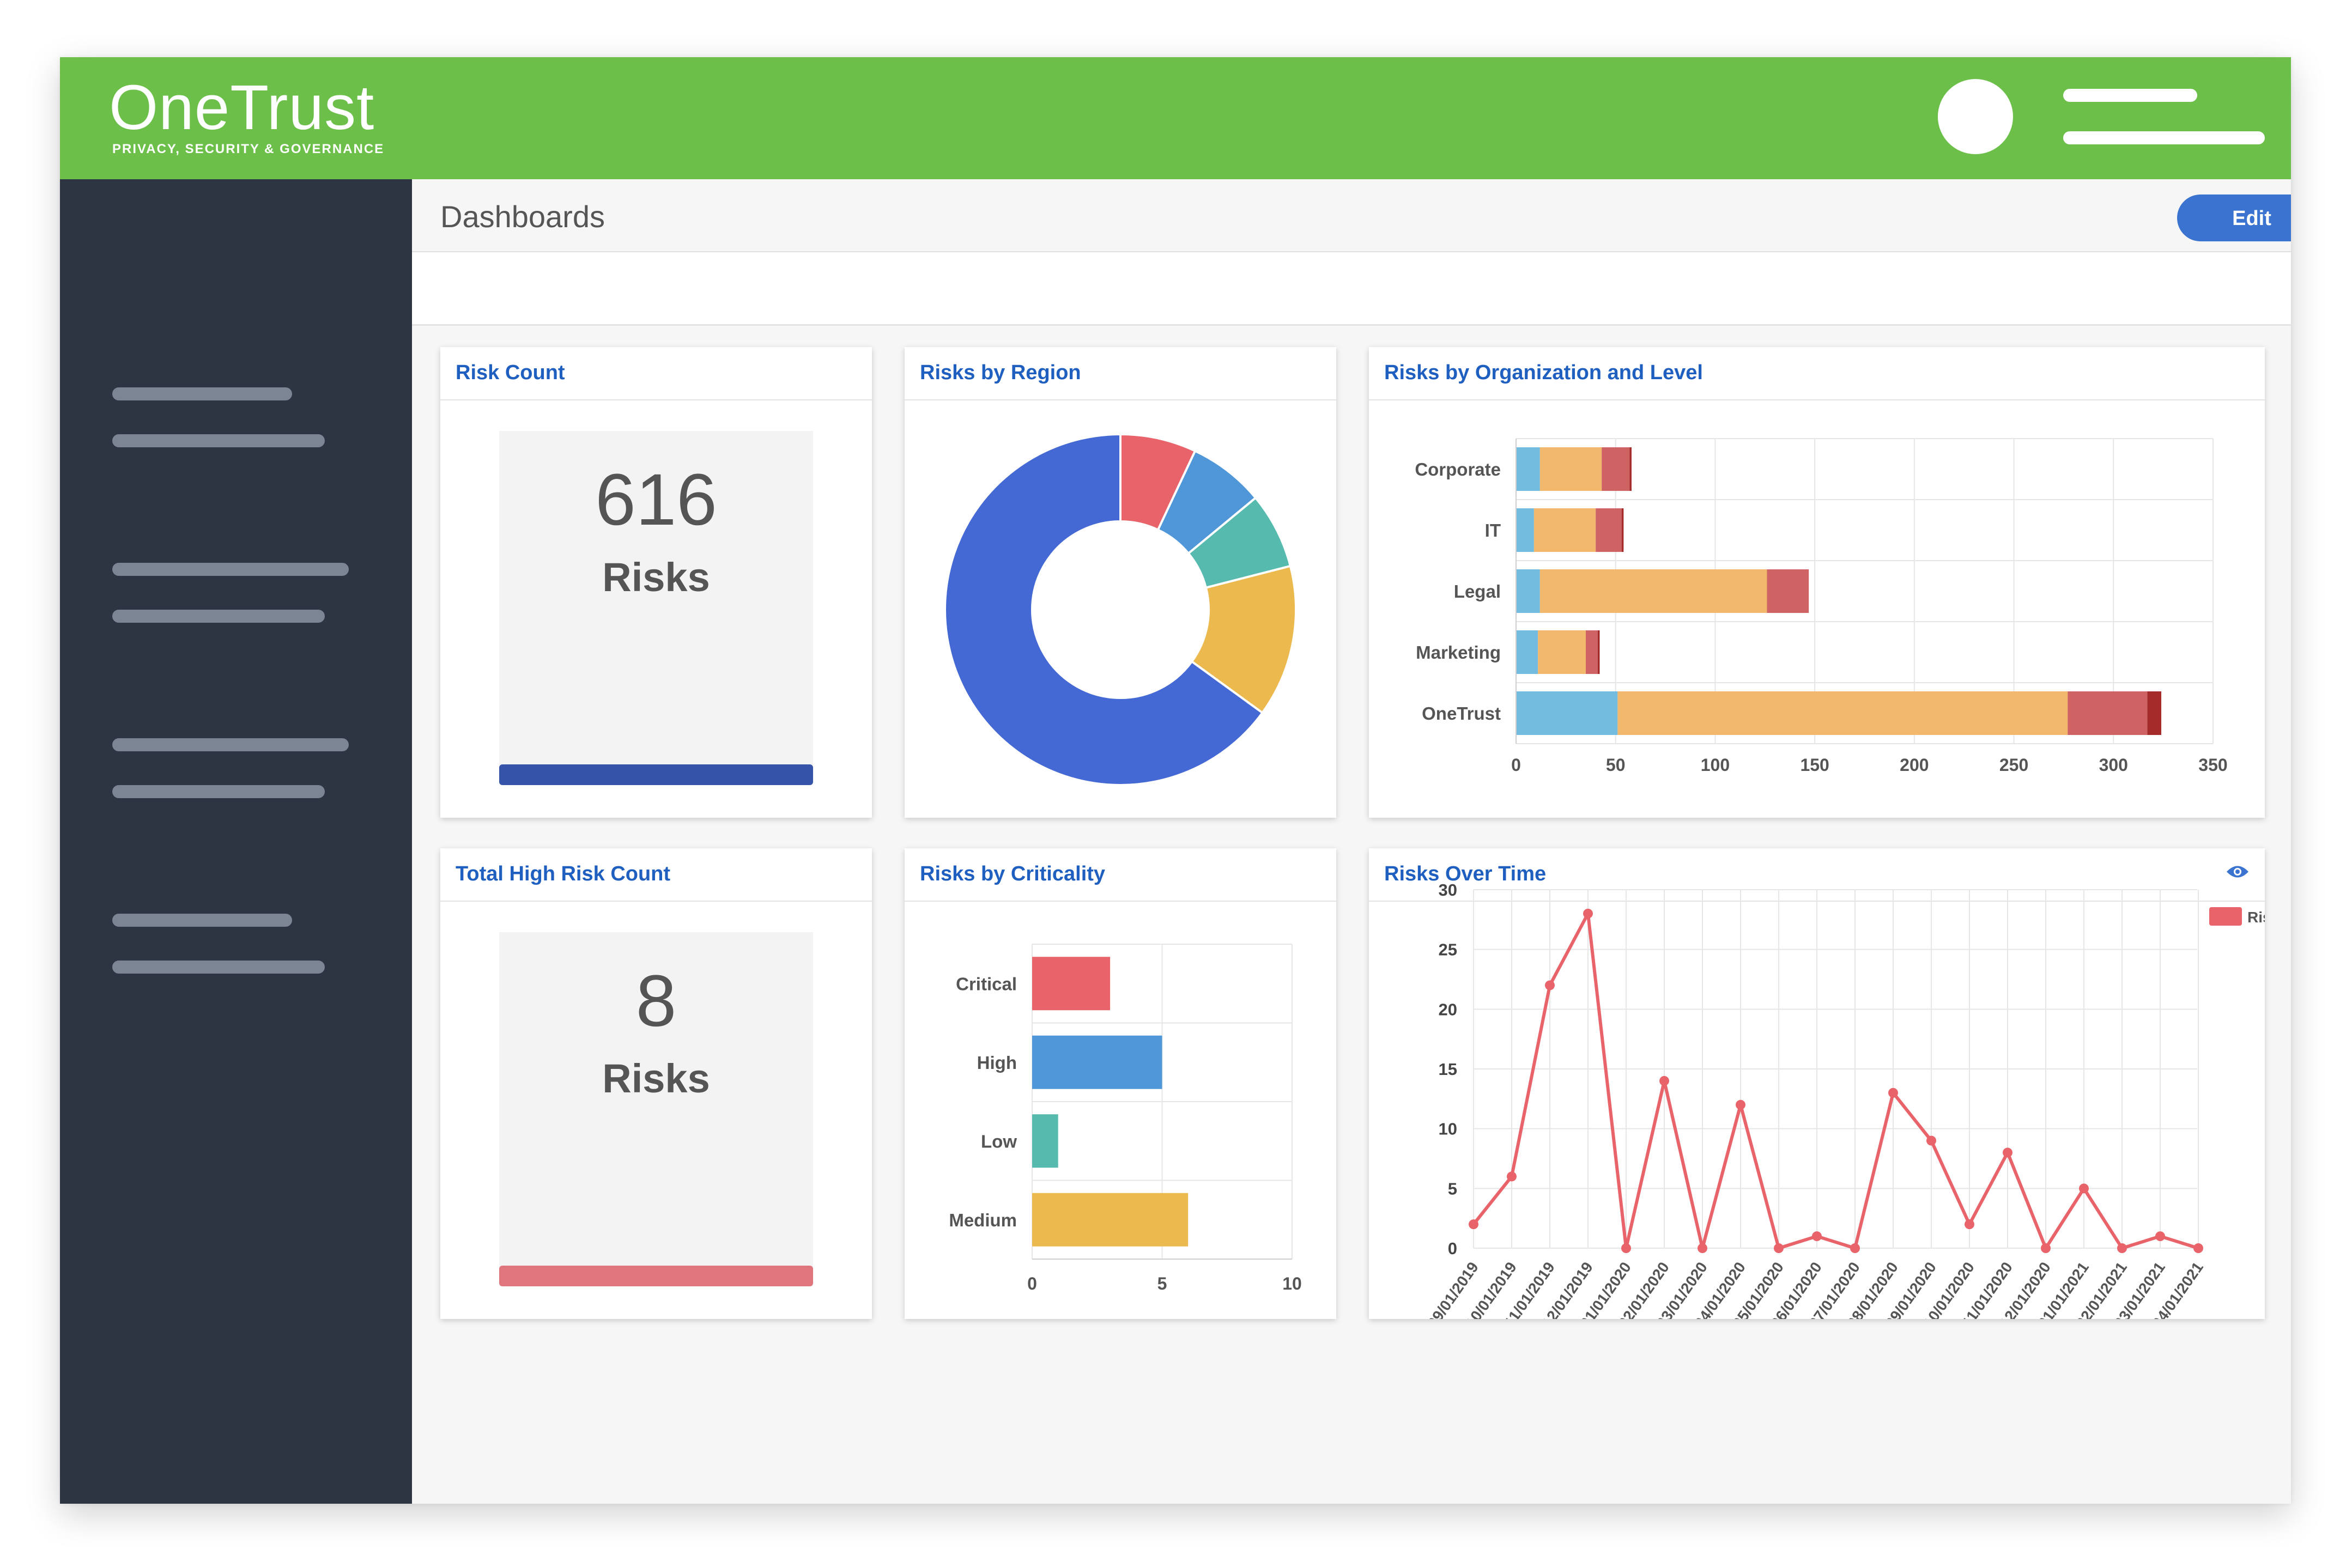 The height and width of the screenshot is (1568, 2352). I want to click on x-tick-label: 350, so click(2212, 765).